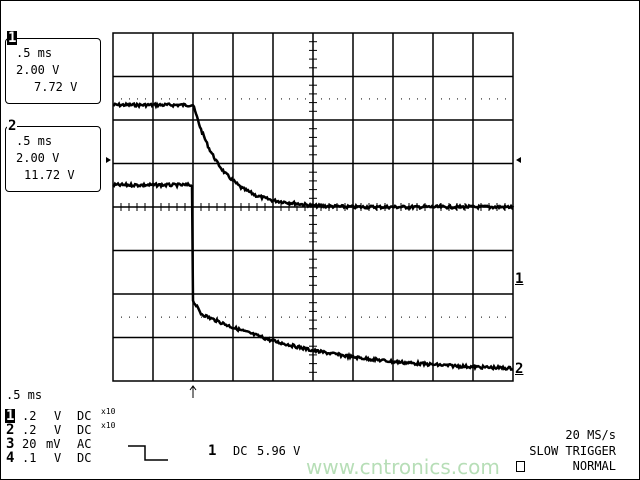 This screenshot has width=640, height=480. I want to click on ch4-scale: .1, so click(29, 458).